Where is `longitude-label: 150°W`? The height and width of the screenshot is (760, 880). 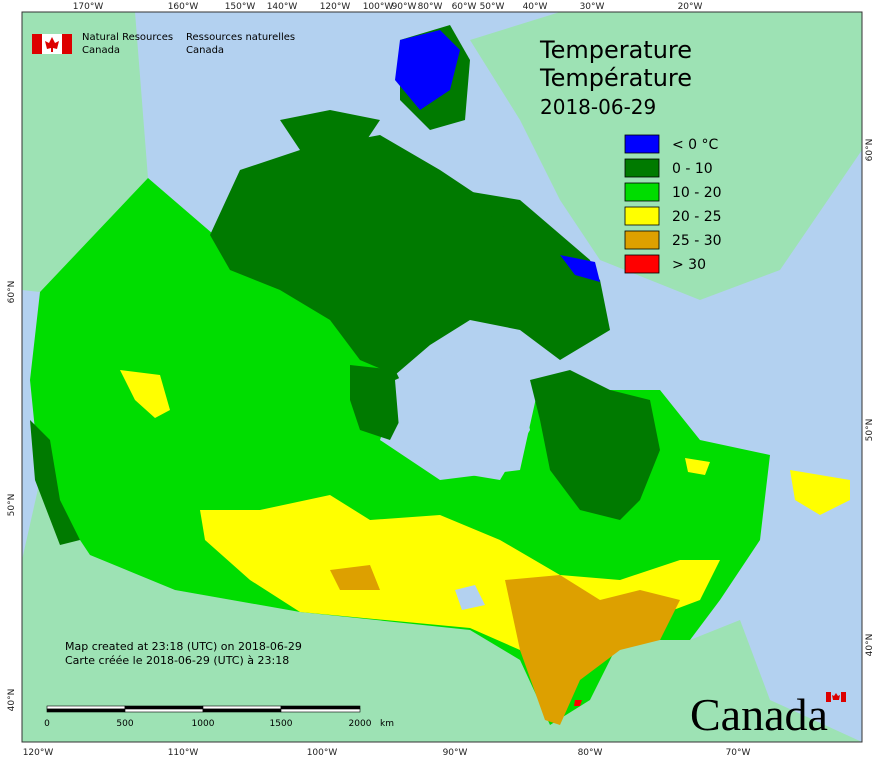 longitude-label: 150°W is located at coordinates (240, 7).